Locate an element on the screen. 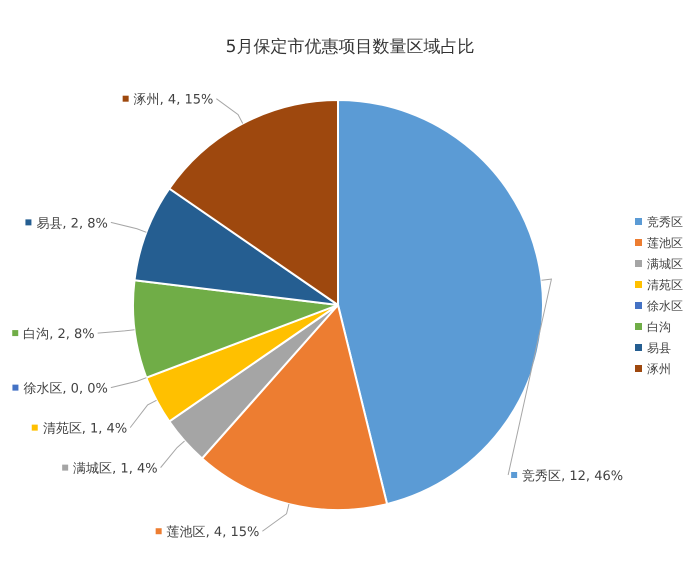 The width and height of the screenshot is (700, 573). legend-label: 竞秀区 is located at coordinates (665, 222).